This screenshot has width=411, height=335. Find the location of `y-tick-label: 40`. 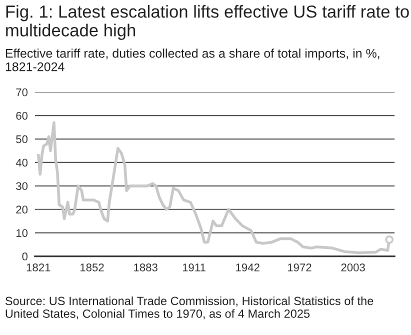

y-tick-label: 40 is located at coordinates (22, 162).